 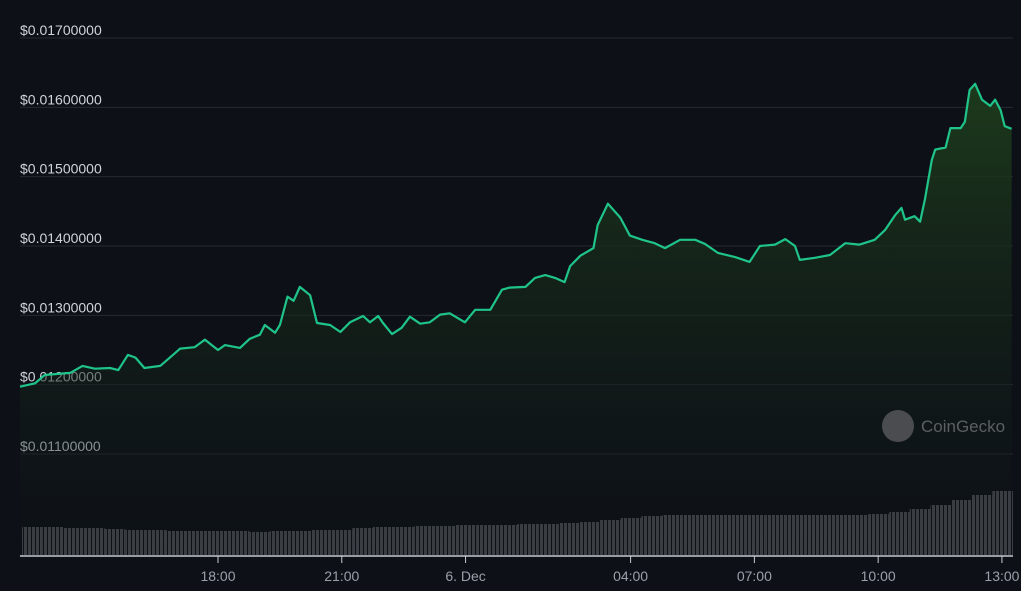 I want to click on x-tick-label: 13:00, so click(x=1001, y=576).